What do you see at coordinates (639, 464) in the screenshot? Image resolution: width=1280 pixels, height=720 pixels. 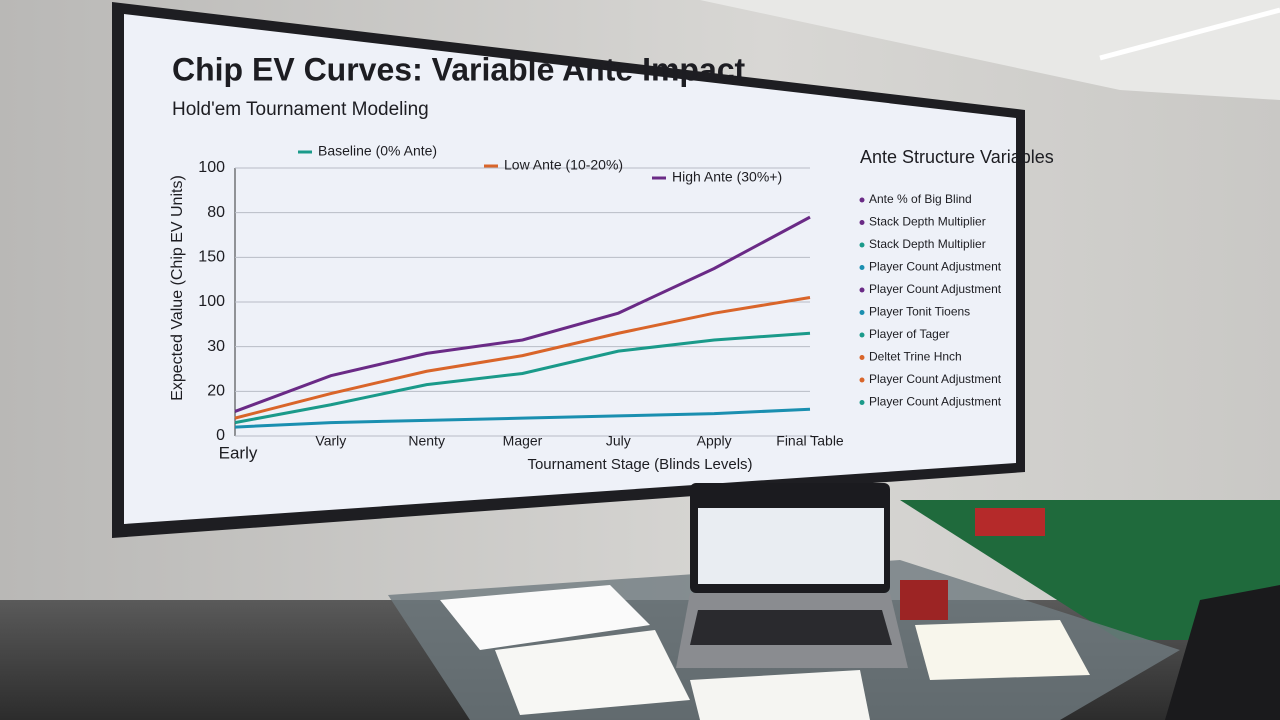 I see `x-axis-label: Tournament Stage (Blinds Levels)` at bounding box center [639, 464].